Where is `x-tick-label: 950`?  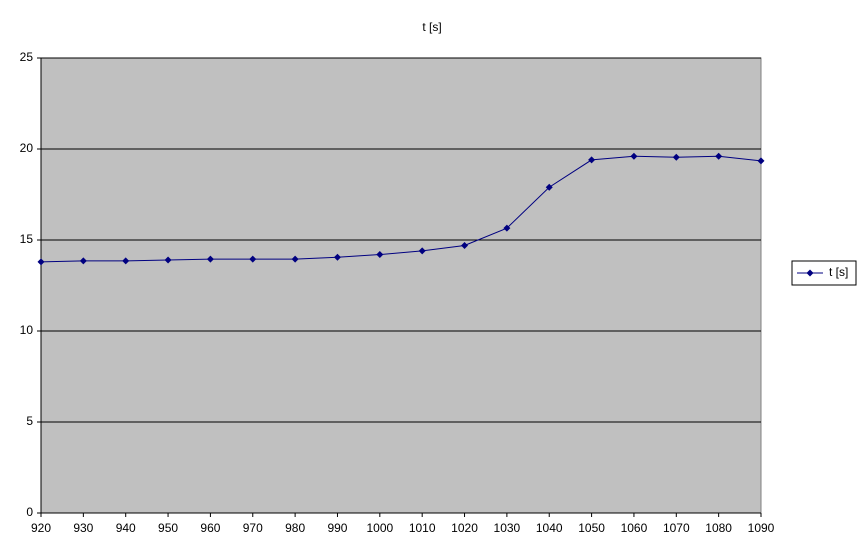
x-tick-label: 950 is located at coordinates (168, 528).